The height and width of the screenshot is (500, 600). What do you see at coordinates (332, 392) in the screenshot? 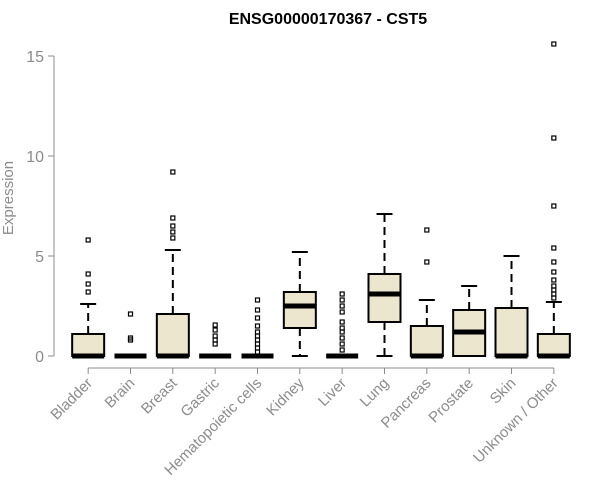
I see `x-tick-label: Liver` at bounding box center [332, 392].